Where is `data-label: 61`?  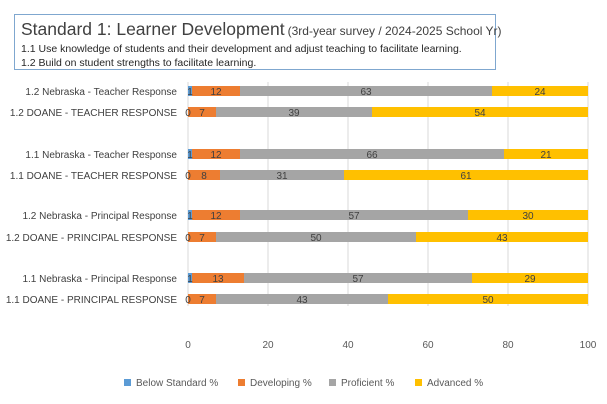
data-label: 61 is located at coordinates (466, 176).